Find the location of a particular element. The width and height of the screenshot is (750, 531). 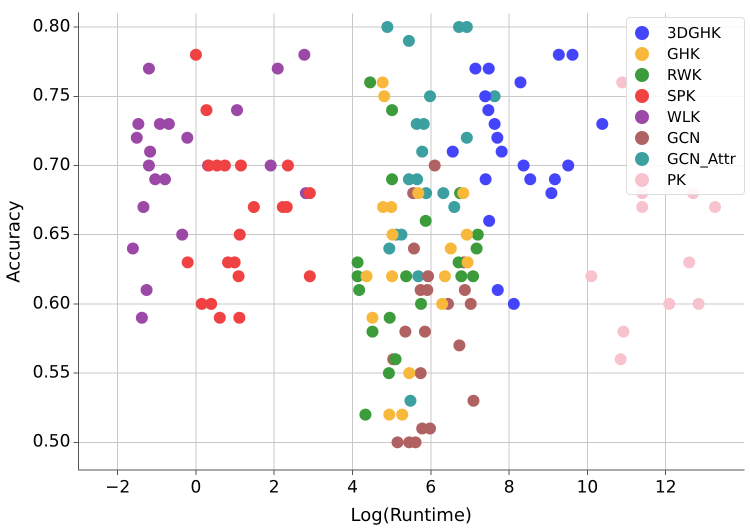

y-tick-label: 0.50 is located at coordinates (51, 442).